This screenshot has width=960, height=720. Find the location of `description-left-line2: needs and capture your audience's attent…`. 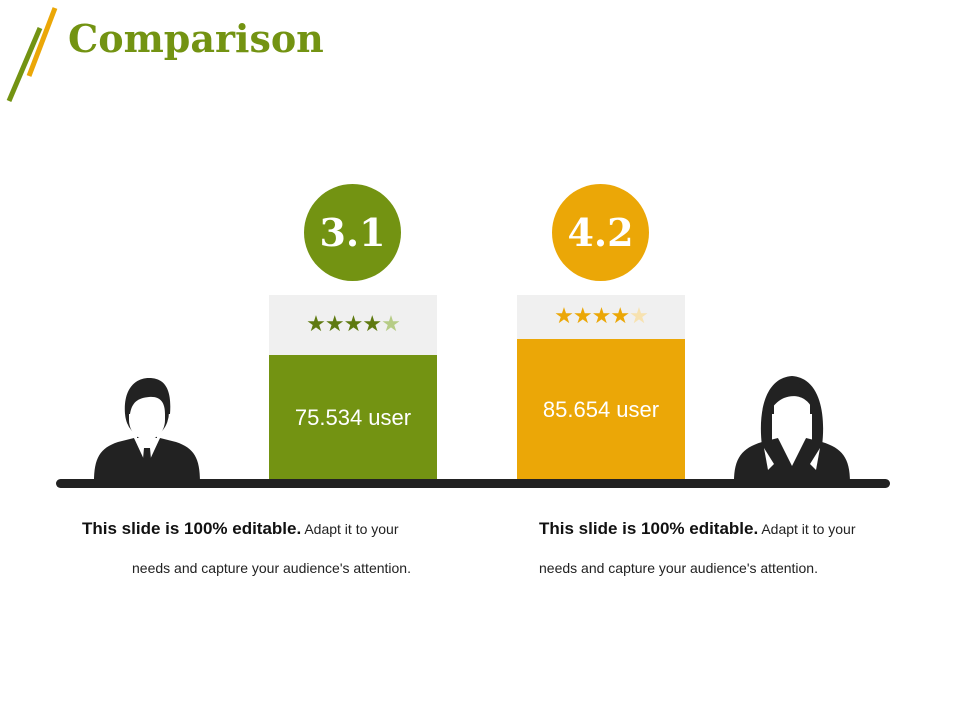

description-left-line2: needs and capture your audience's attent… is located at coordinates (271, 568).